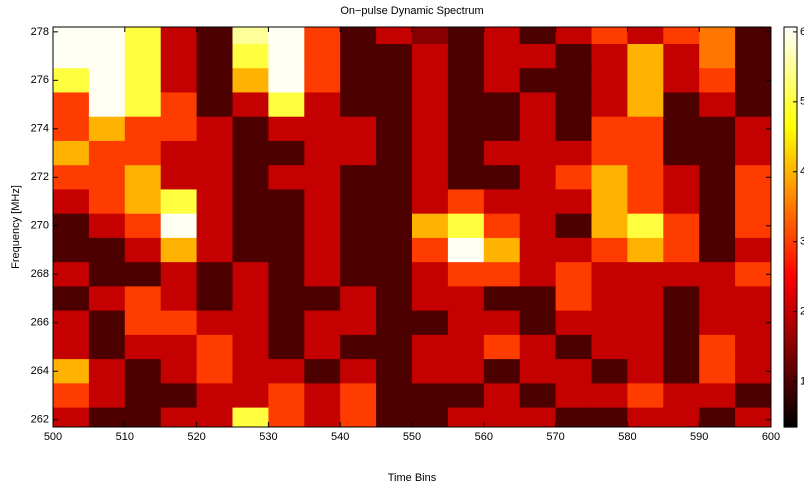 The width and height of the screenshot is (804, 489). I want to click on x-tick-label: 500, so click(53, 437).